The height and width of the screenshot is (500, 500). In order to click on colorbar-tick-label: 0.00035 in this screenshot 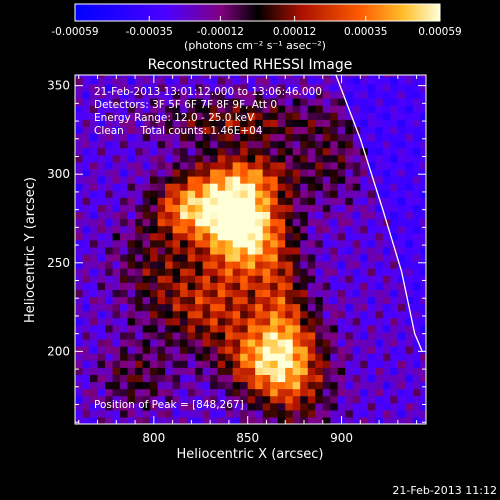, I will do `click(365, 32)`.